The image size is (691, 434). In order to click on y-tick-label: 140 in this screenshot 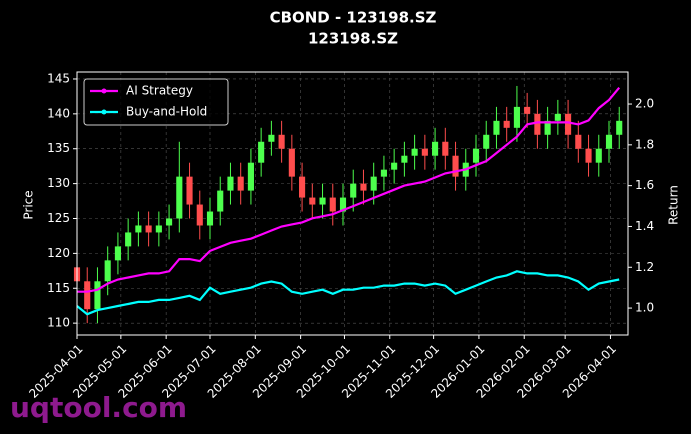, I will do `click(58, 113)`.